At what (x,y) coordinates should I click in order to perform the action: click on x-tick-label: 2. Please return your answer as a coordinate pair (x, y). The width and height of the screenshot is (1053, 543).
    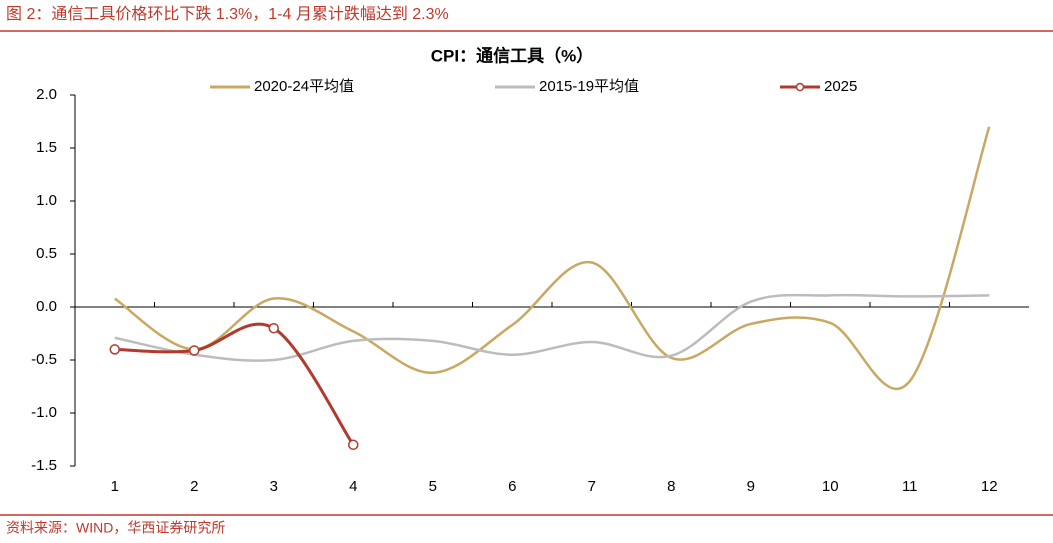
    Looking at the image, I should click on (194, 486).